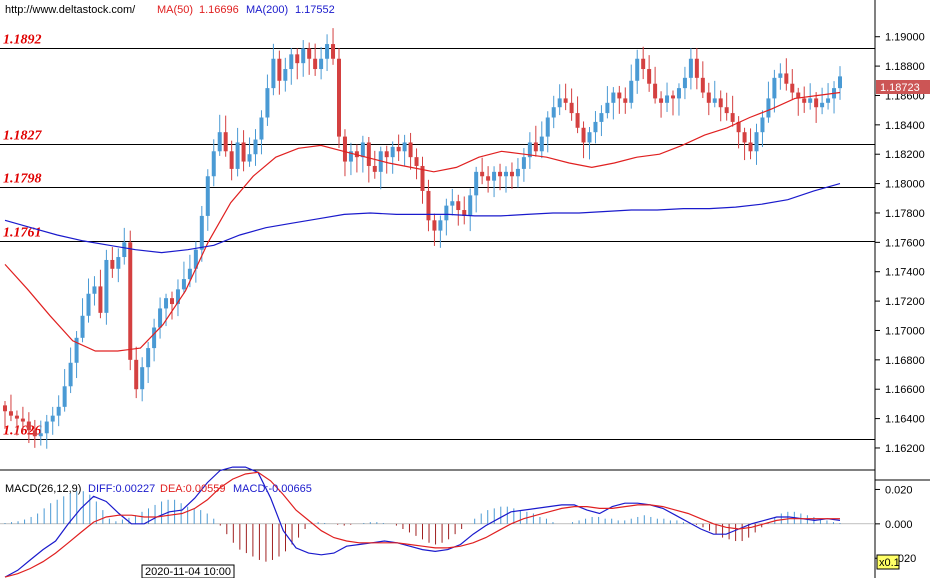  I want to click on scale-badge, so click(888, 562).